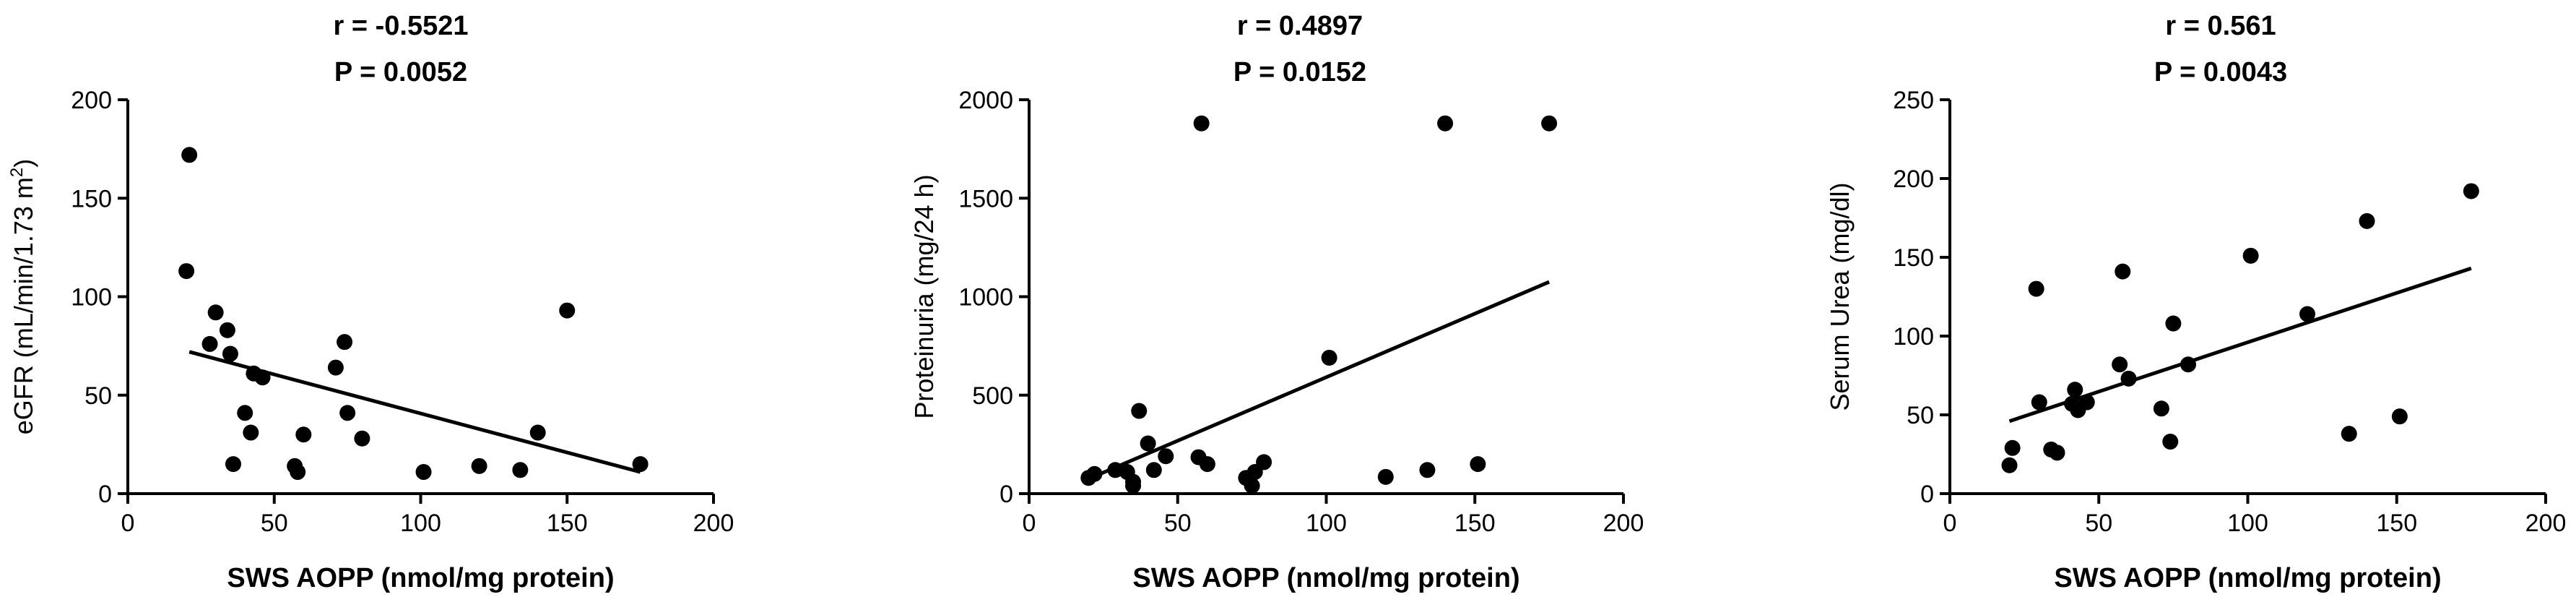  Describe the element at coordinates (23, 305) in the screenshot. I see `y-axis-label-text: eGFR (mL/min/1.73 m` at that location.